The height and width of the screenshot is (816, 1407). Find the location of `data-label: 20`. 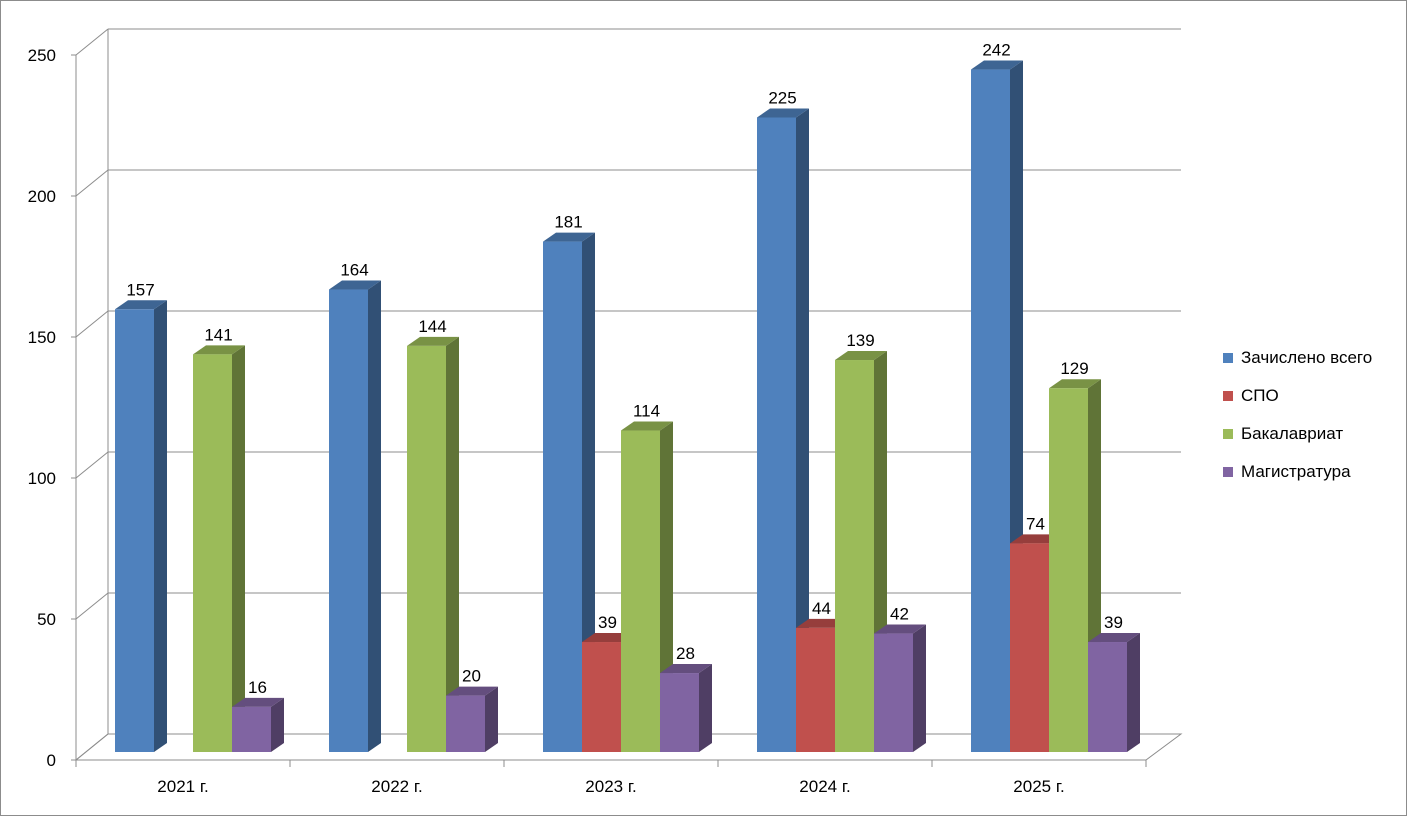

data-label: 20 is located at coordinates (471, 676).